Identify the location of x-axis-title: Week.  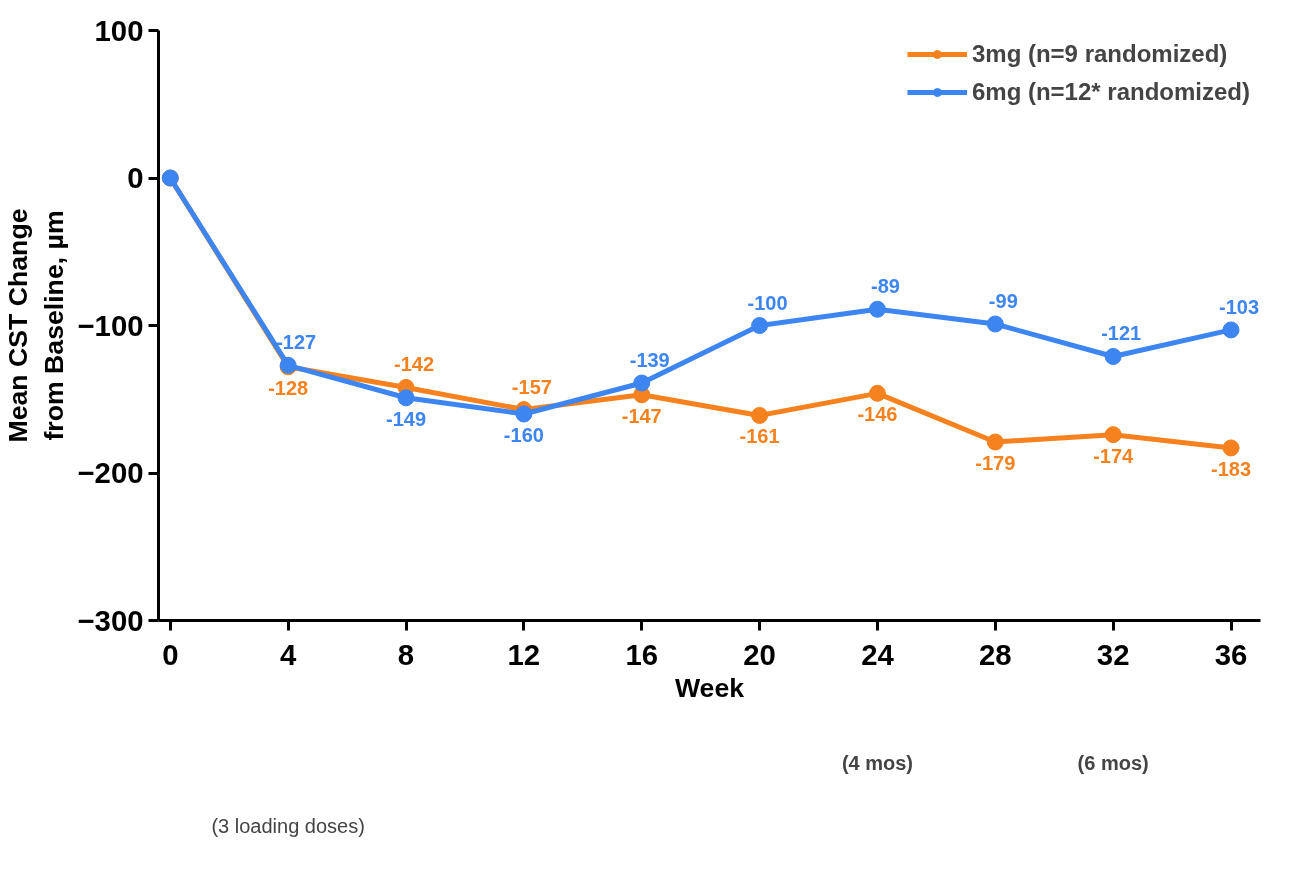
(709, 687).